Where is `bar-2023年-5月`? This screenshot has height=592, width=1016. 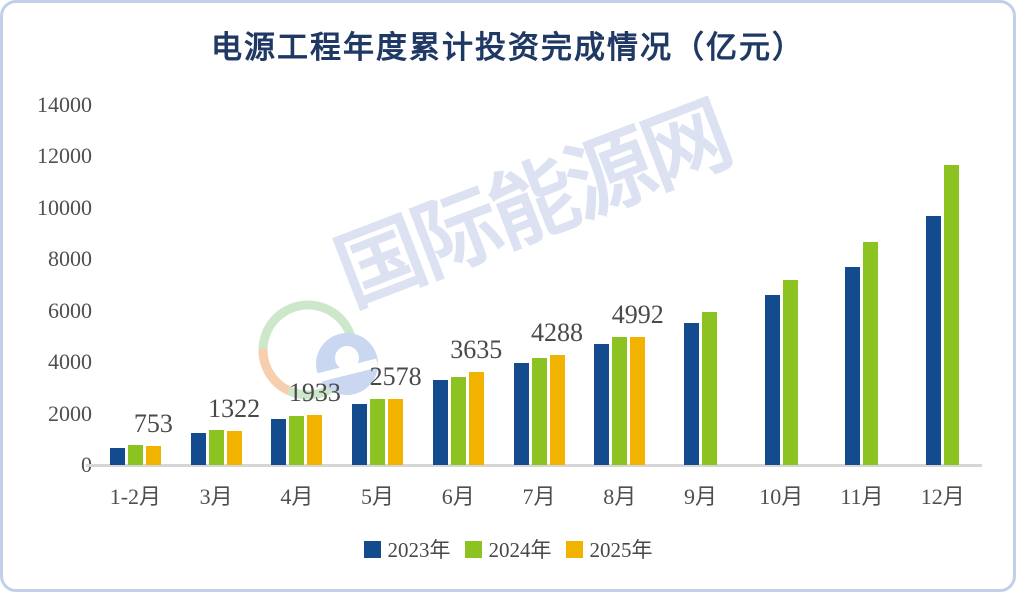 bar-2023年-5月 is located at coordinates (360, 434).